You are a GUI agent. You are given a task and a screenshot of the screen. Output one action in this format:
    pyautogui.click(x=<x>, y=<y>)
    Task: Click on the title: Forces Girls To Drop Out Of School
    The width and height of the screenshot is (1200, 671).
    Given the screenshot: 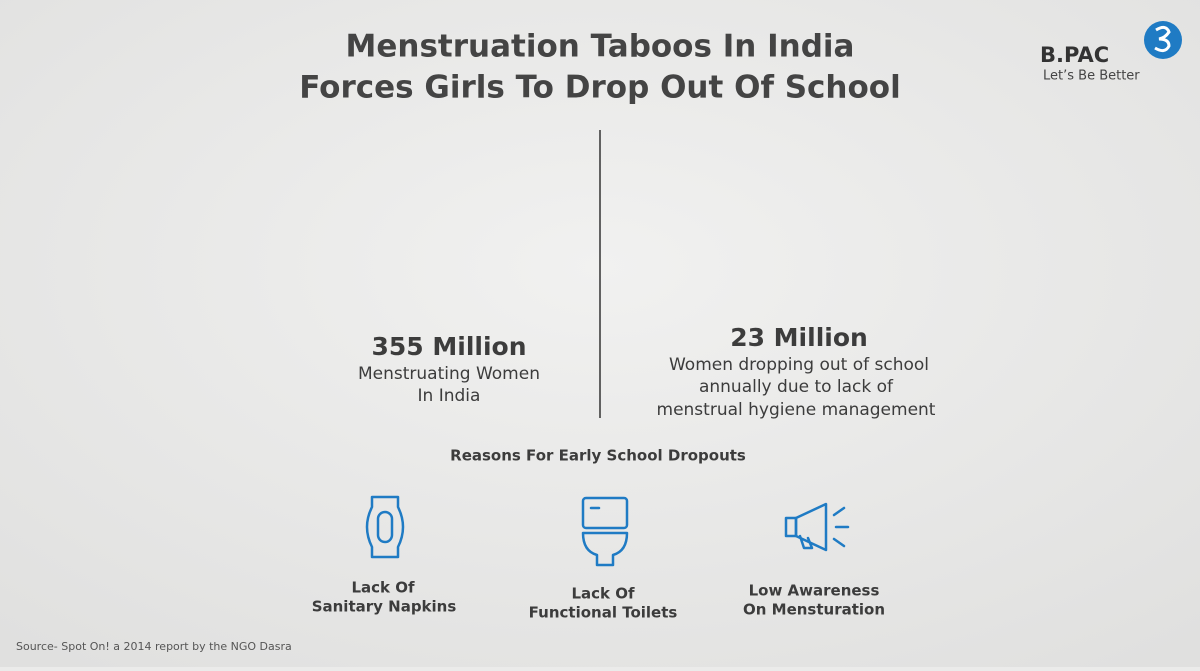 What is the action you would take?
    pyautogui.click(x=599, y=88)
    